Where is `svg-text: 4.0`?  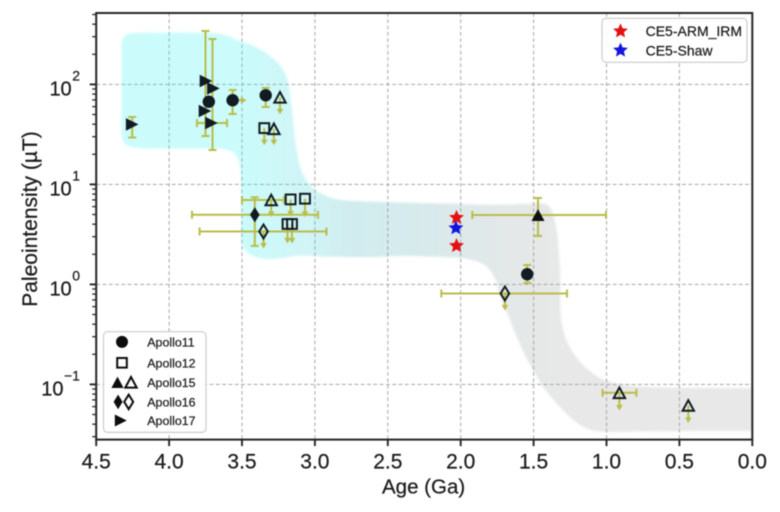 svg-text: 4.0 is located at coordinates (168, 462).